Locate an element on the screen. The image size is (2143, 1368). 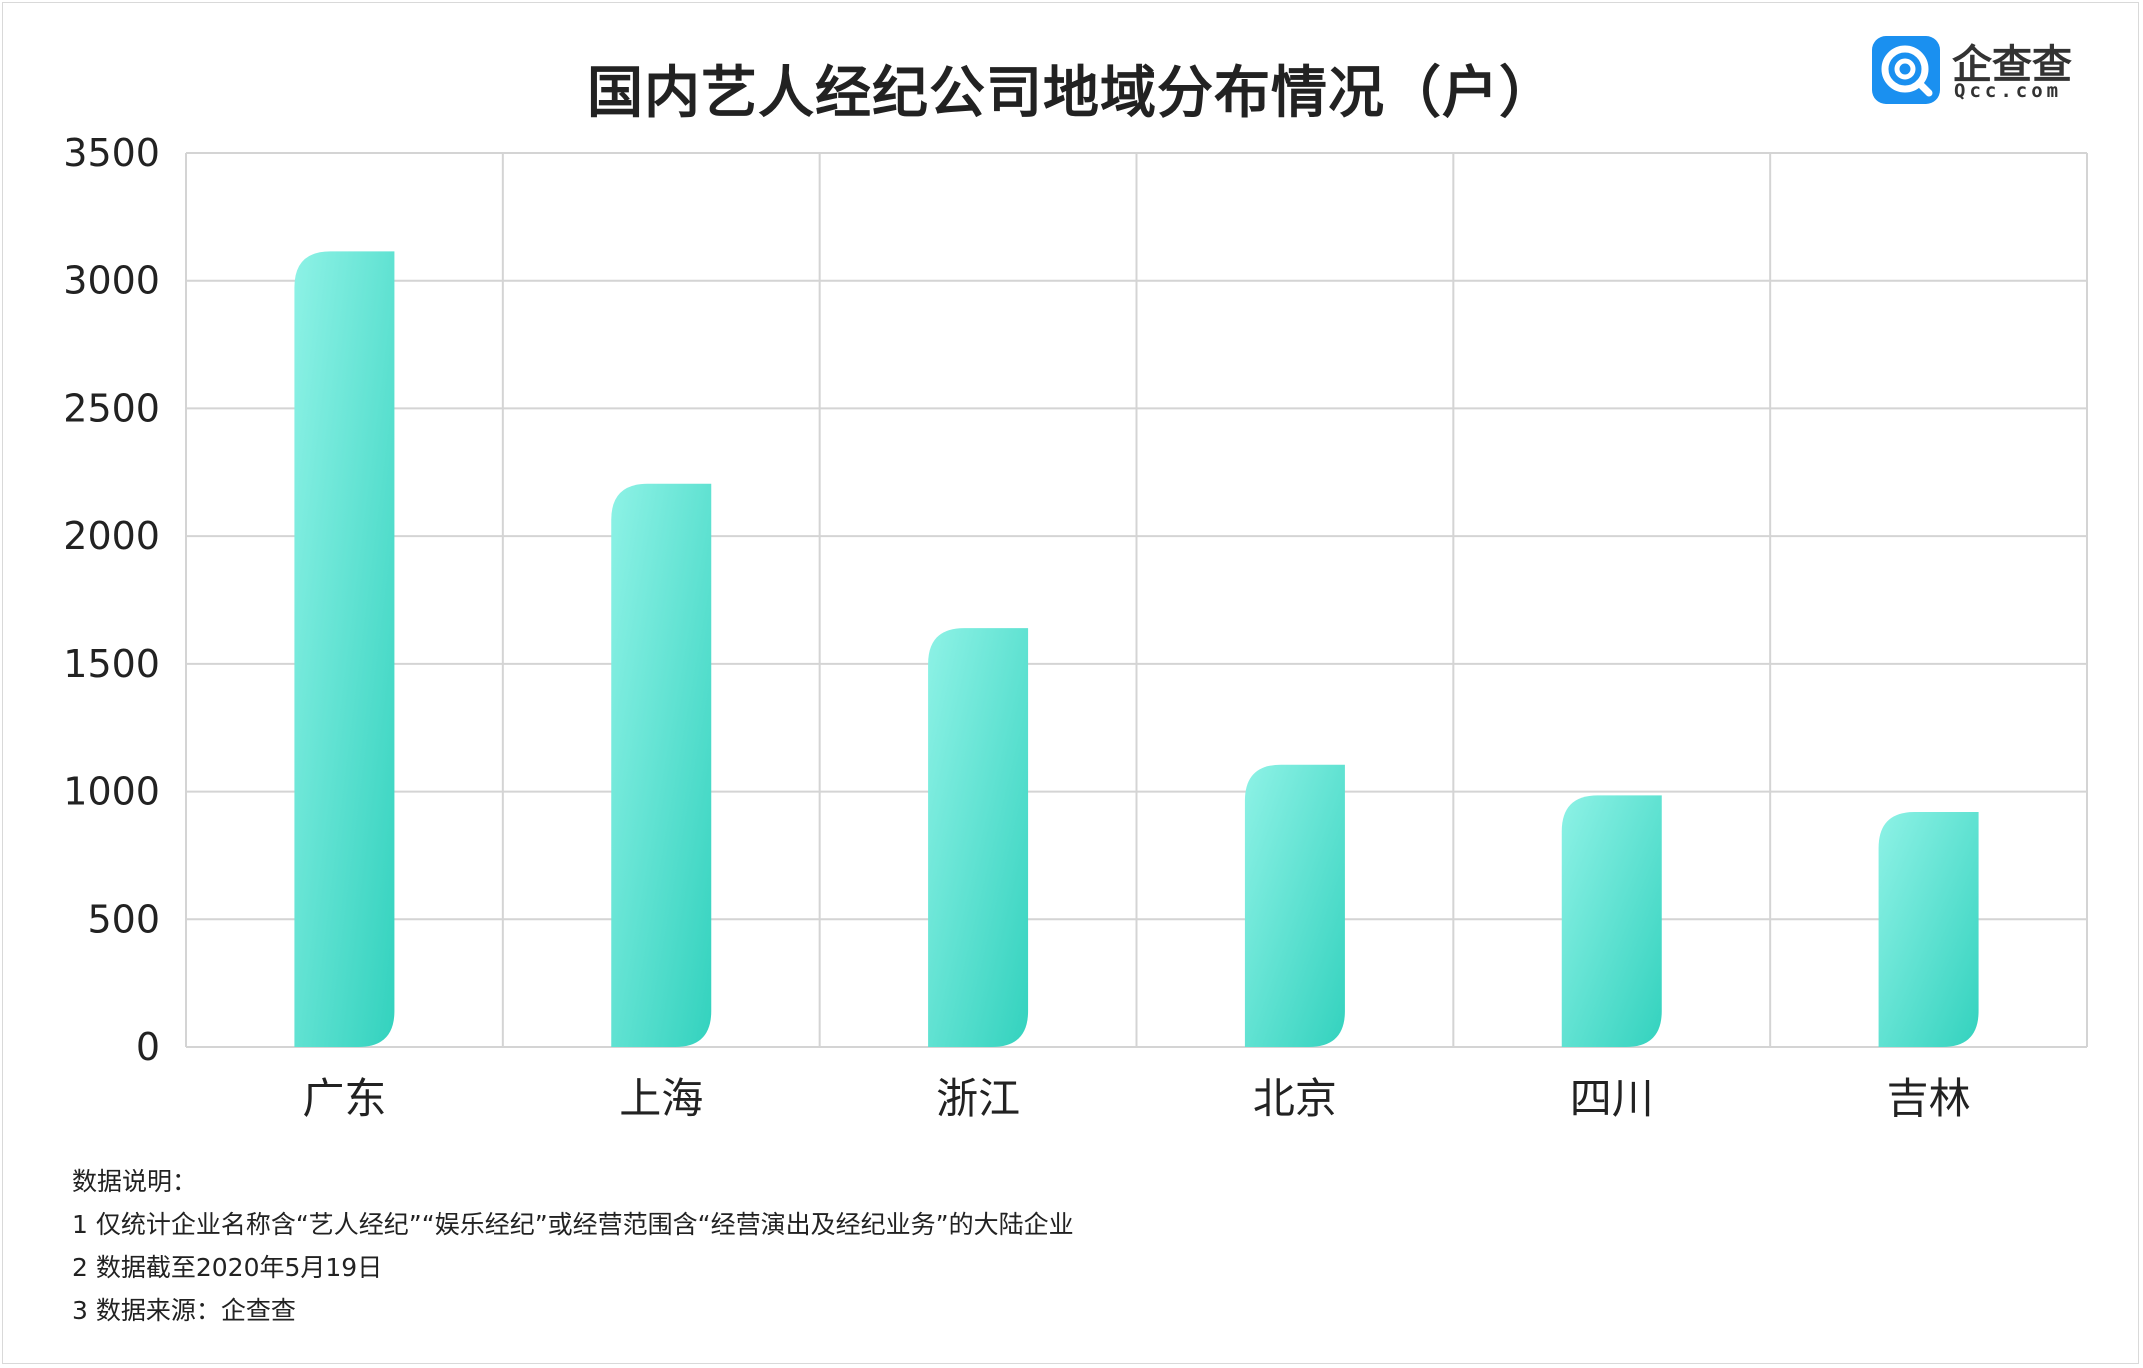
x-tick-label: 北京 is located at coordinates (1295, 1098).